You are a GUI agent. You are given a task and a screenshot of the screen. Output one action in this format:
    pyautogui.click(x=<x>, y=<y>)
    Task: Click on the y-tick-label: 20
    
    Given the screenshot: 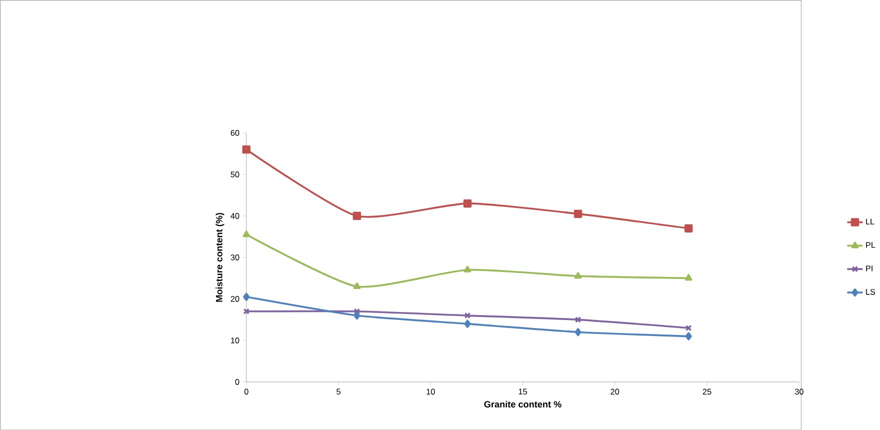 What is the action you would take?
    pyautogui.click(x=235, y=299)
    